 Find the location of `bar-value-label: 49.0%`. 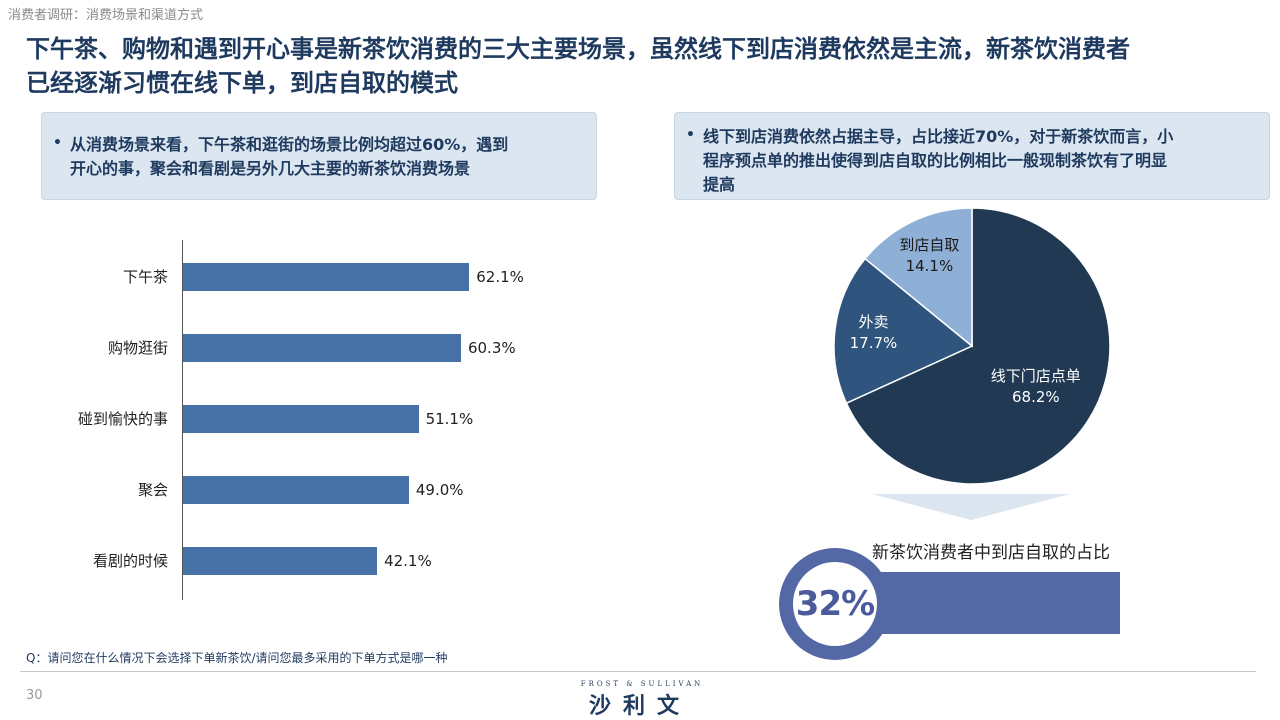

bar-value-label: 49.0% is located at coordinates (439, 490).